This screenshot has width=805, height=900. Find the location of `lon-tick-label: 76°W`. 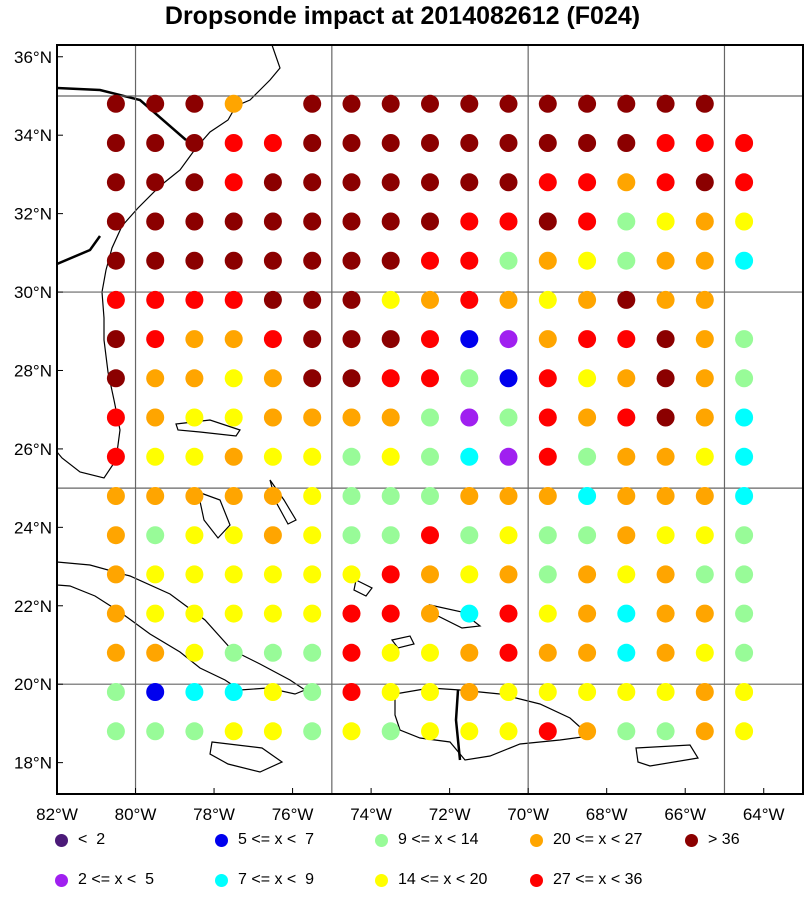

lon-tick-label: 76°W is located at coordinates (293, 814).